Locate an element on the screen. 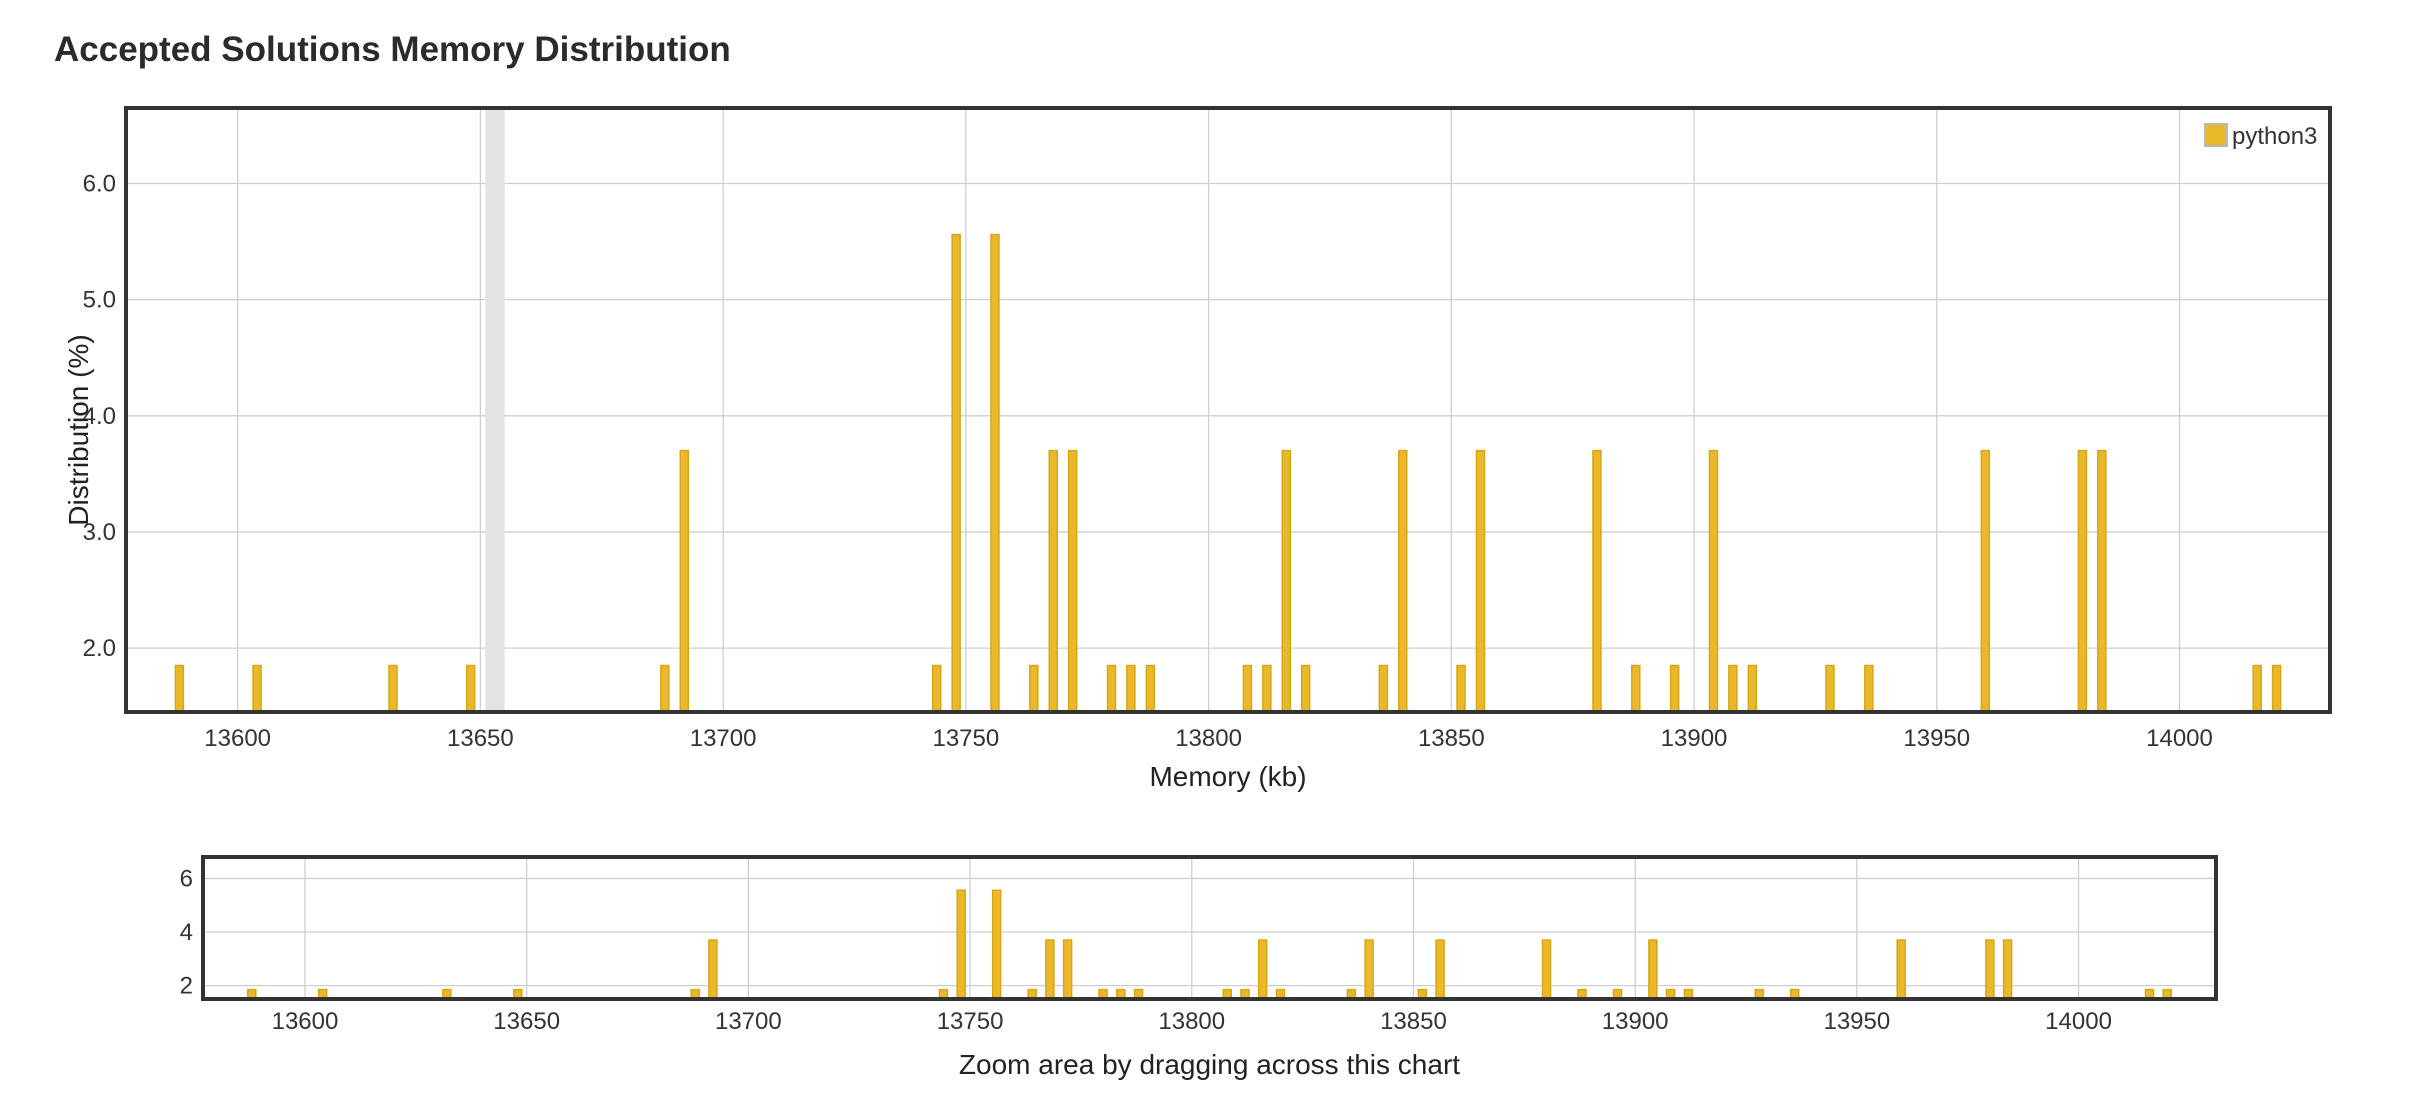  nav-x-tick-13750: 13750 is located at coordinates (970, 1021).